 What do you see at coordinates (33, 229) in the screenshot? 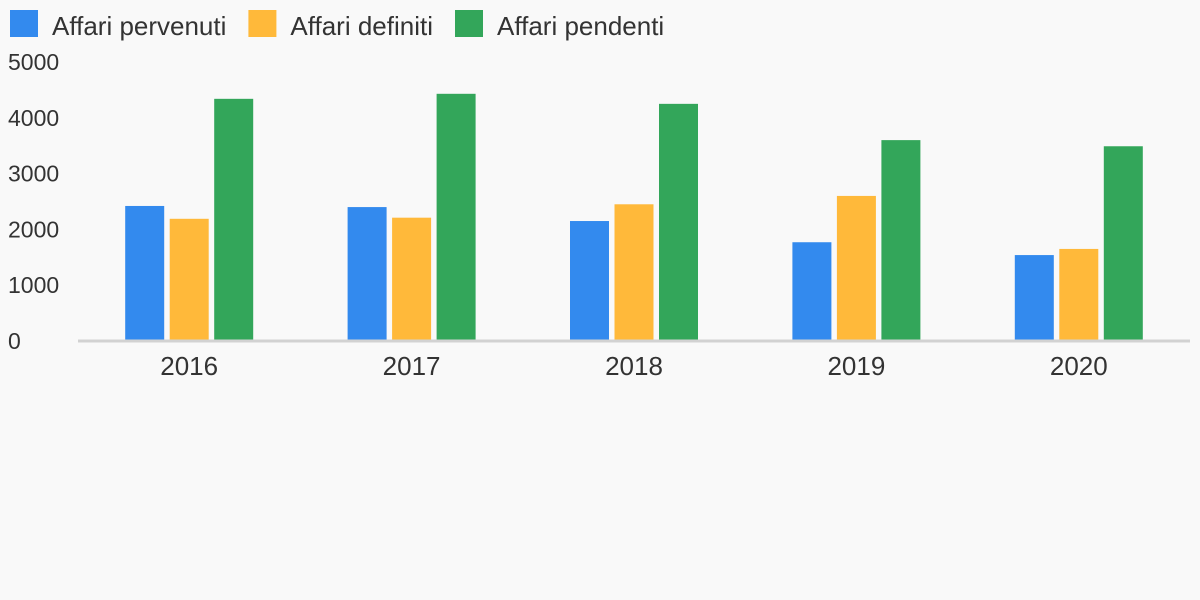
I see `y-tick-label: 2000` at bounding box center [33, 229].